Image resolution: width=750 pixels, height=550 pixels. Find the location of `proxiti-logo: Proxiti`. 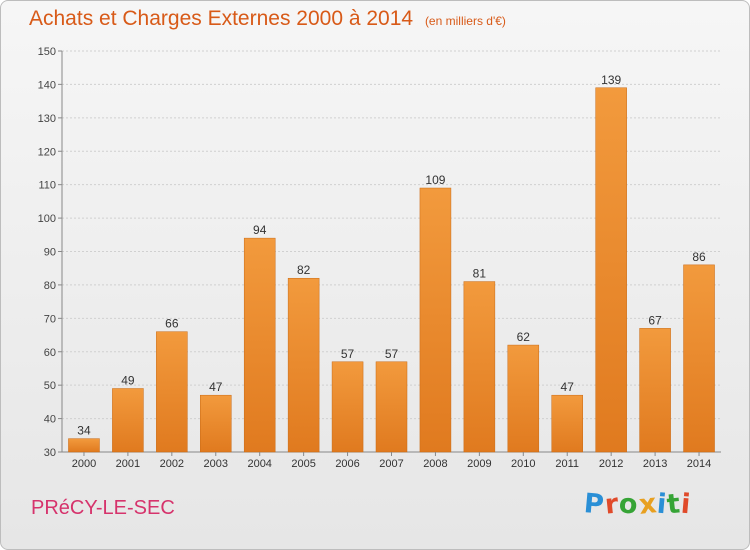

proxiti-logo: Proxiti is located at coordinates (637, 504).